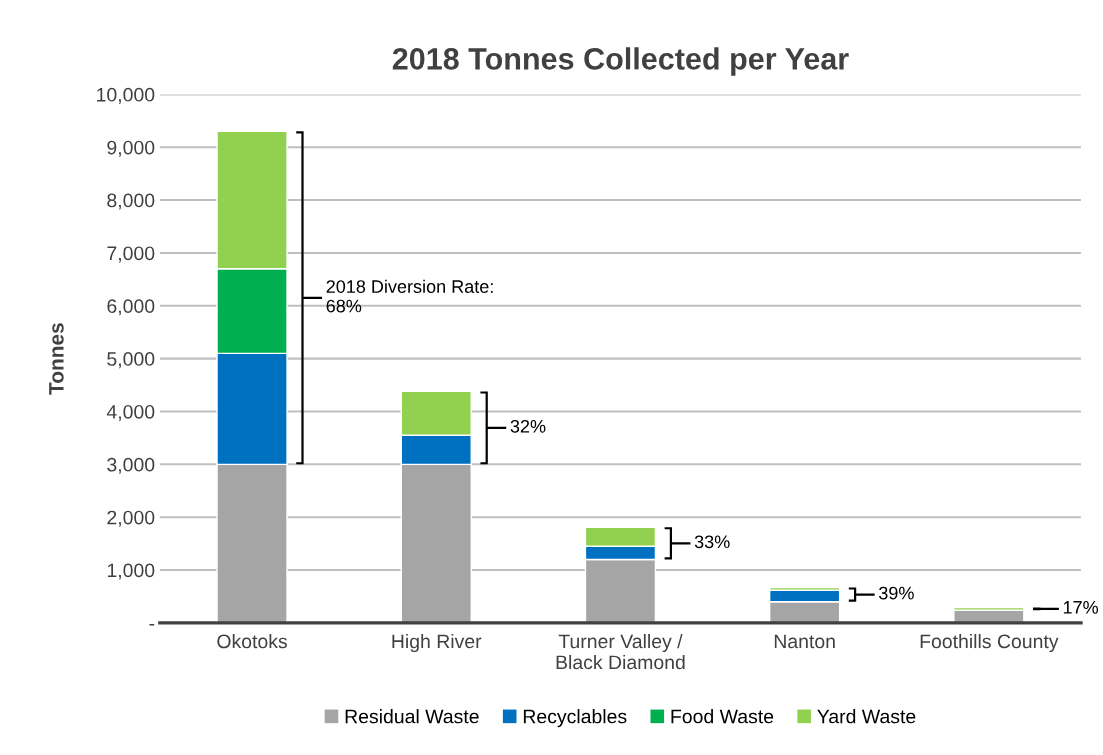 The height and width of the screenshot is (755, 1103). I want to click on y-tick-label: 3,000, so click(131, 465).